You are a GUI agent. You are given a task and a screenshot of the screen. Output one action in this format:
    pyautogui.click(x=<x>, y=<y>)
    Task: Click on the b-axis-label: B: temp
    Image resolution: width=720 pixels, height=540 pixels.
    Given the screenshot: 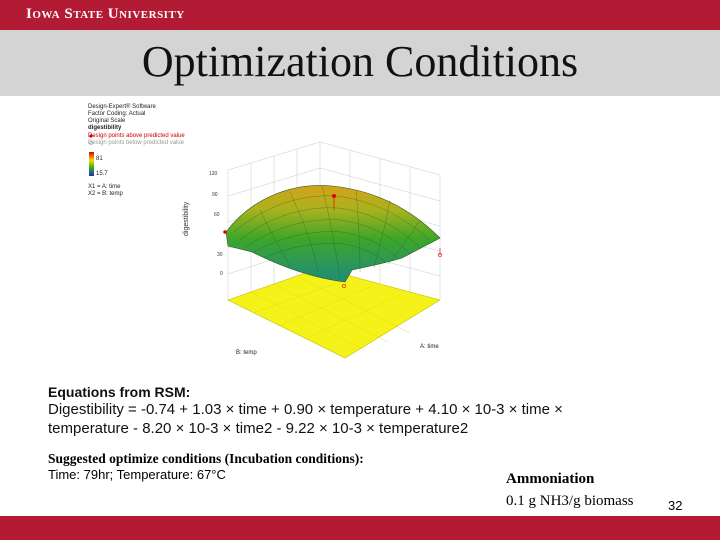 What is the action you would take?
    pyautogui.click(x=246, y=353)
    